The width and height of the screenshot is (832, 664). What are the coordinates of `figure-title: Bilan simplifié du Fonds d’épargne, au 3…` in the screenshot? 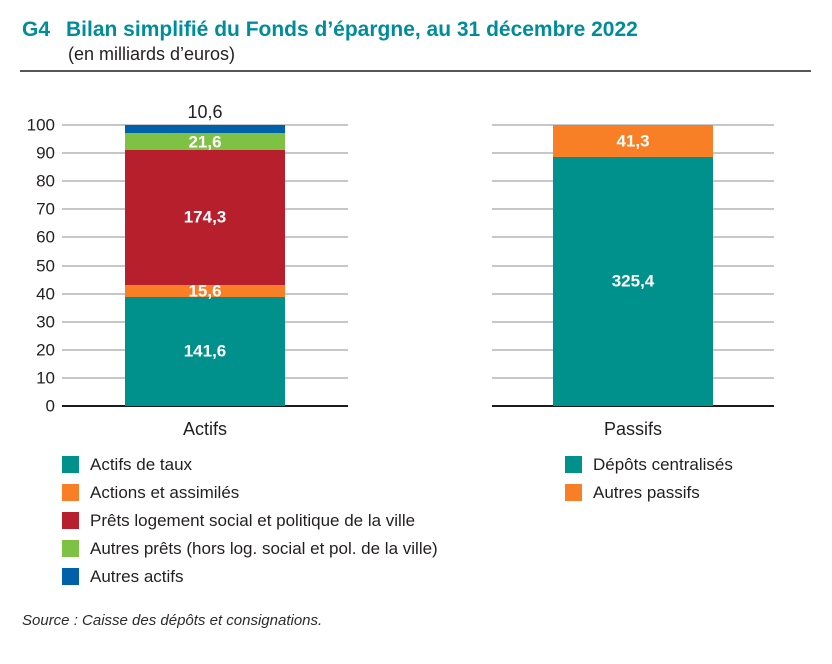 It's located at (352, 29).